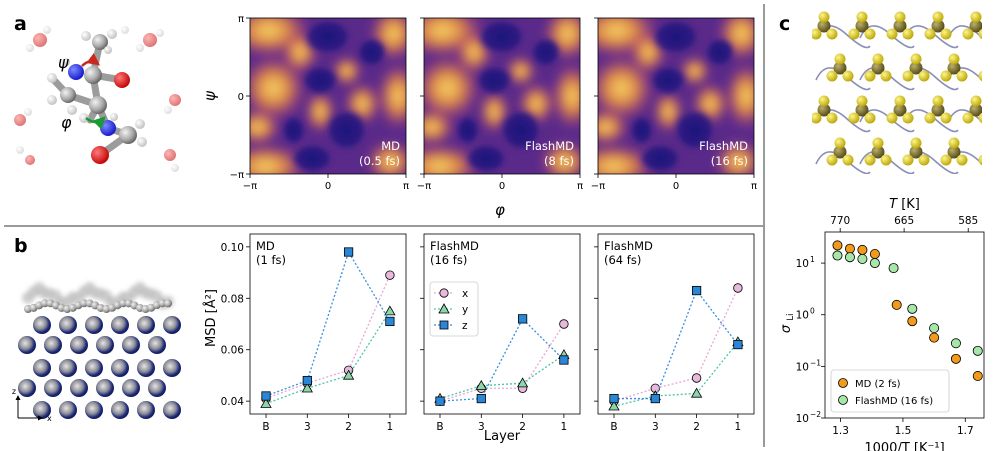  What do you see at coordinates (500, 210) in the screenshot?
I see `heatmap-x-axis-label: φ` at bounding box center [500, 210].